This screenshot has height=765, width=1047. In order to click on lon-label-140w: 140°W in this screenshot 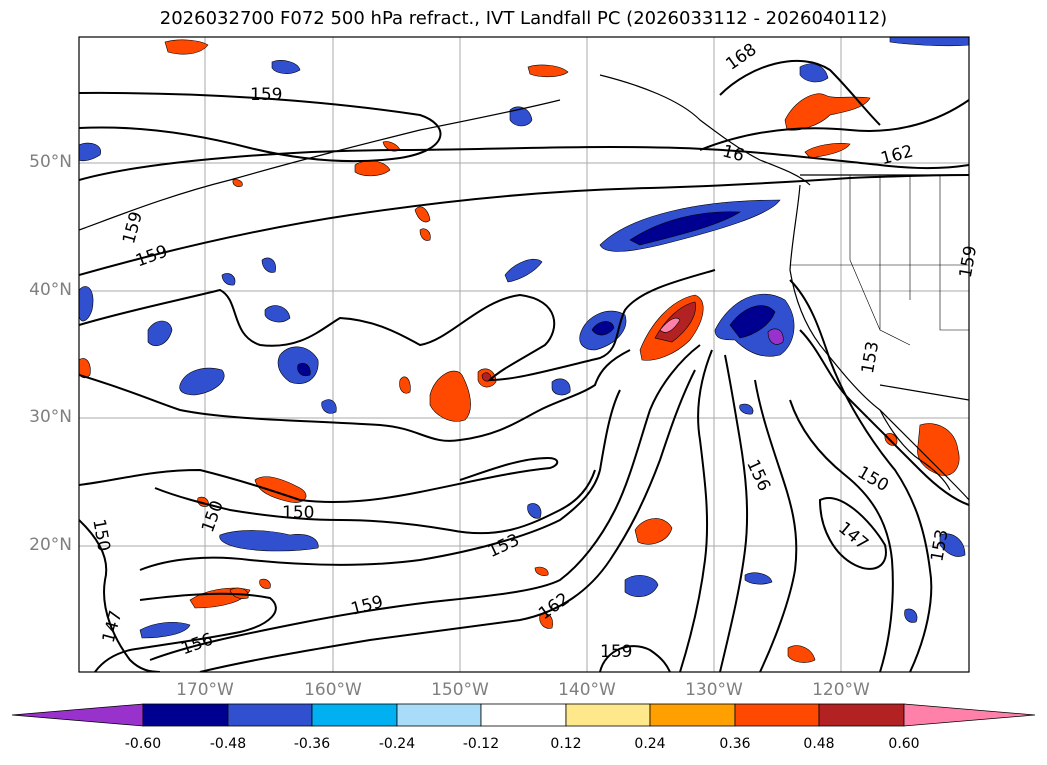, I will do `click(587, 690)`.